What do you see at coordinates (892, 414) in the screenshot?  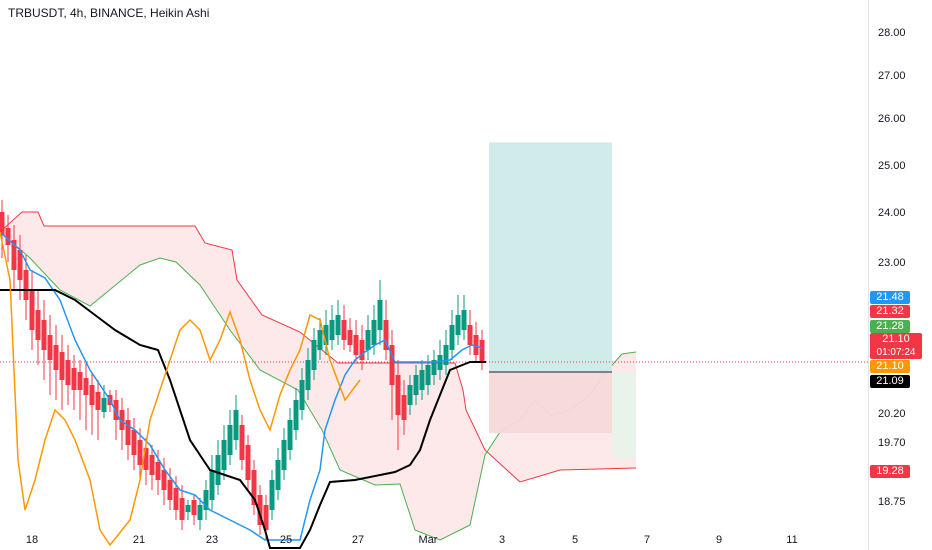 I see `y-tick-label: 20.20` at bounding box center [892, 414].